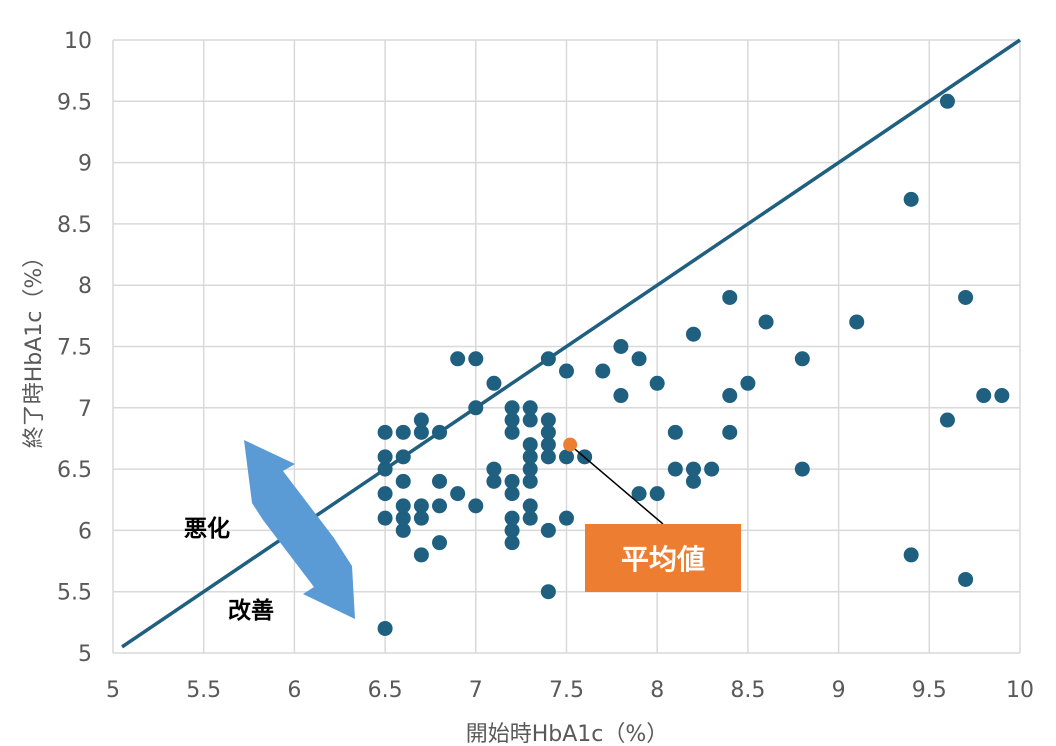  What do you see at coordinates (74, 593) in the screenshot?
I see `y-tick-label: 5.5` at bounding box center [74, 593].